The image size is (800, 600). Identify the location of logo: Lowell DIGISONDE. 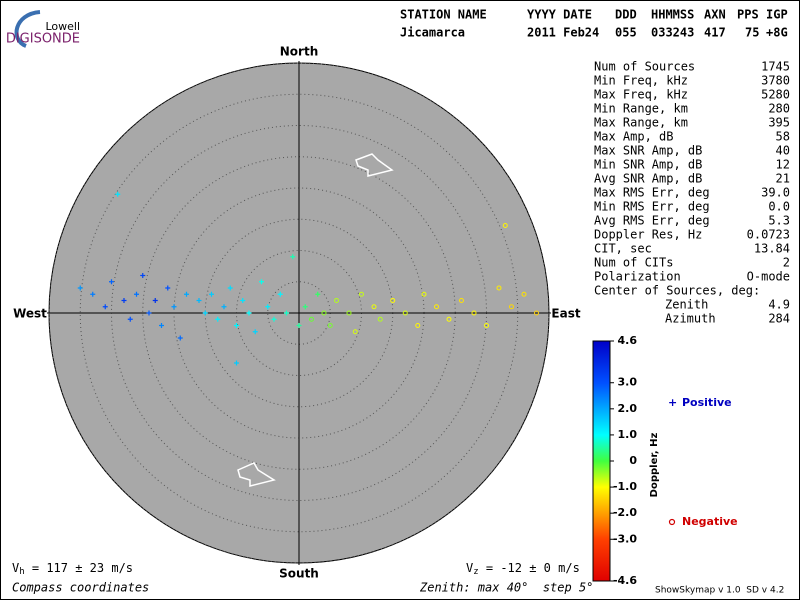
(43, 29).